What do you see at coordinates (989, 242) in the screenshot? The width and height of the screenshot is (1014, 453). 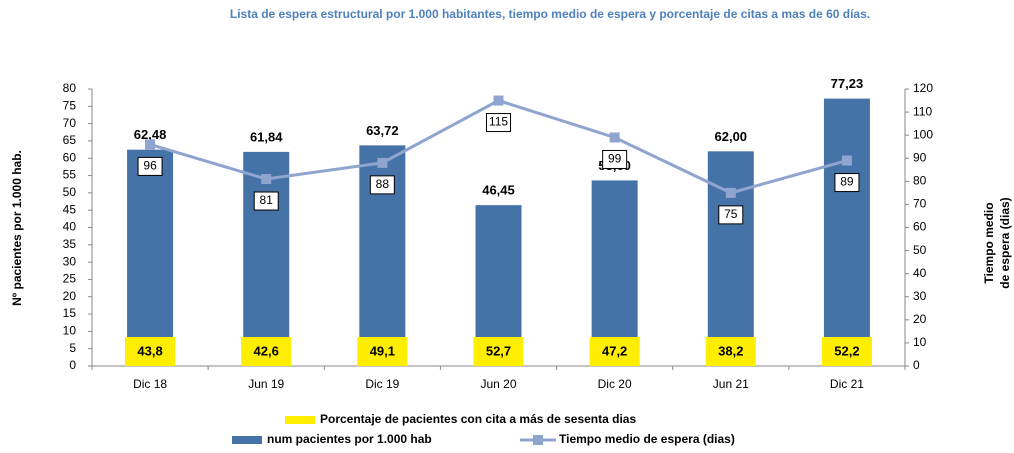 I see `y2-axis-label: Tiempo medio` at bounding box center [989, 242].